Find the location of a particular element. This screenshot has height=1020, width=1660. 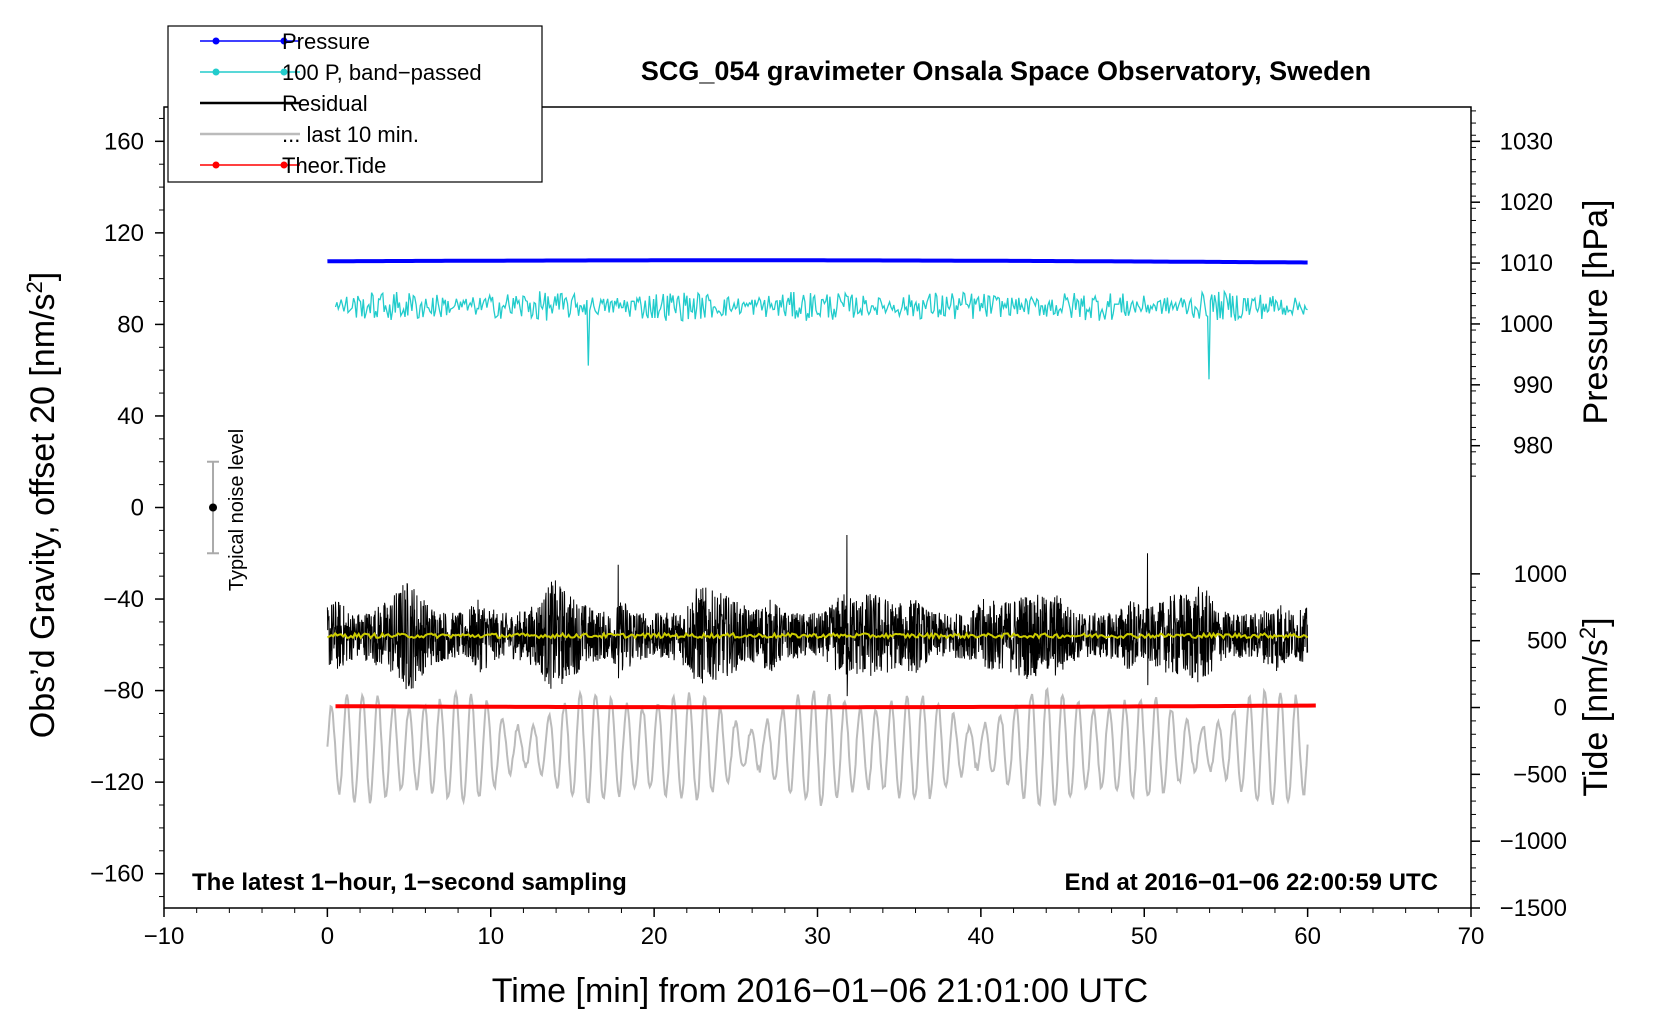

y-left-tick-label: 160 is located at coordinates (124, 141).